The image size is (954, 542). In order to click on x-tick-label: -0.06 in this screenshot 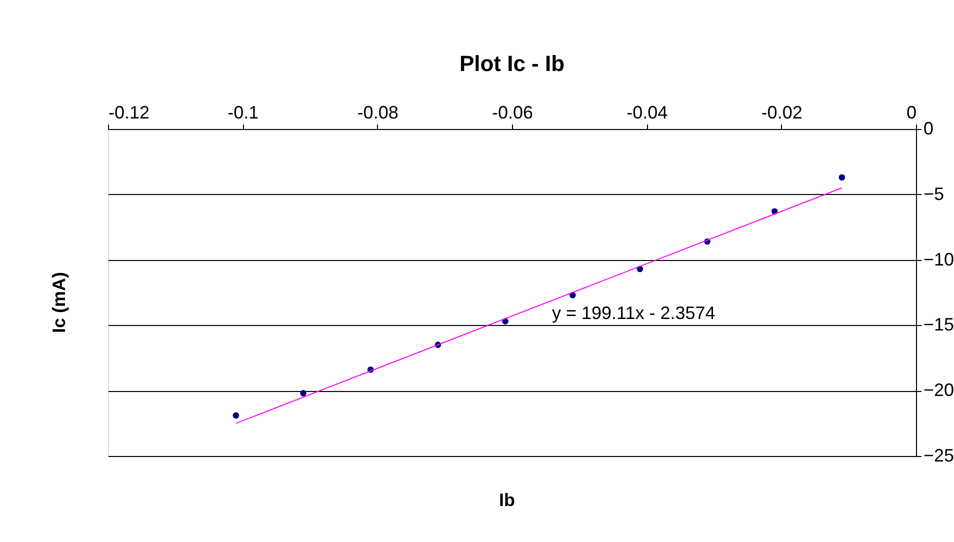, I will do `click(513, 112)`.